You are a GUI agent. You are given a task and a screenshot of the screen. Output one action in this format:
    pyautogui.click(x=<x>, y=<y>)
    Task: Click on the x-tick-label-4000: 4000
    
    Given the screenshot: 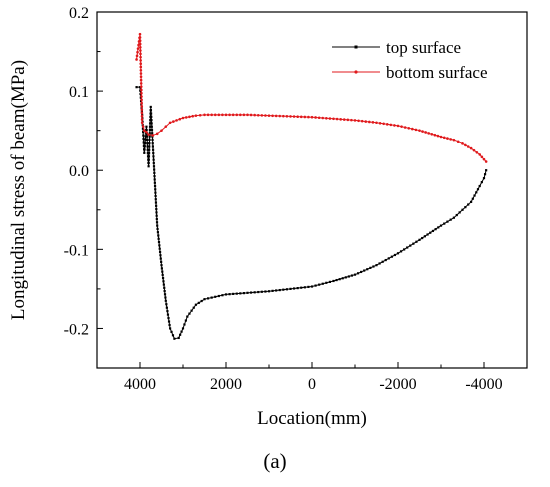 What is the action you would take?
    pyautogui.click(x=140, y=384)
    